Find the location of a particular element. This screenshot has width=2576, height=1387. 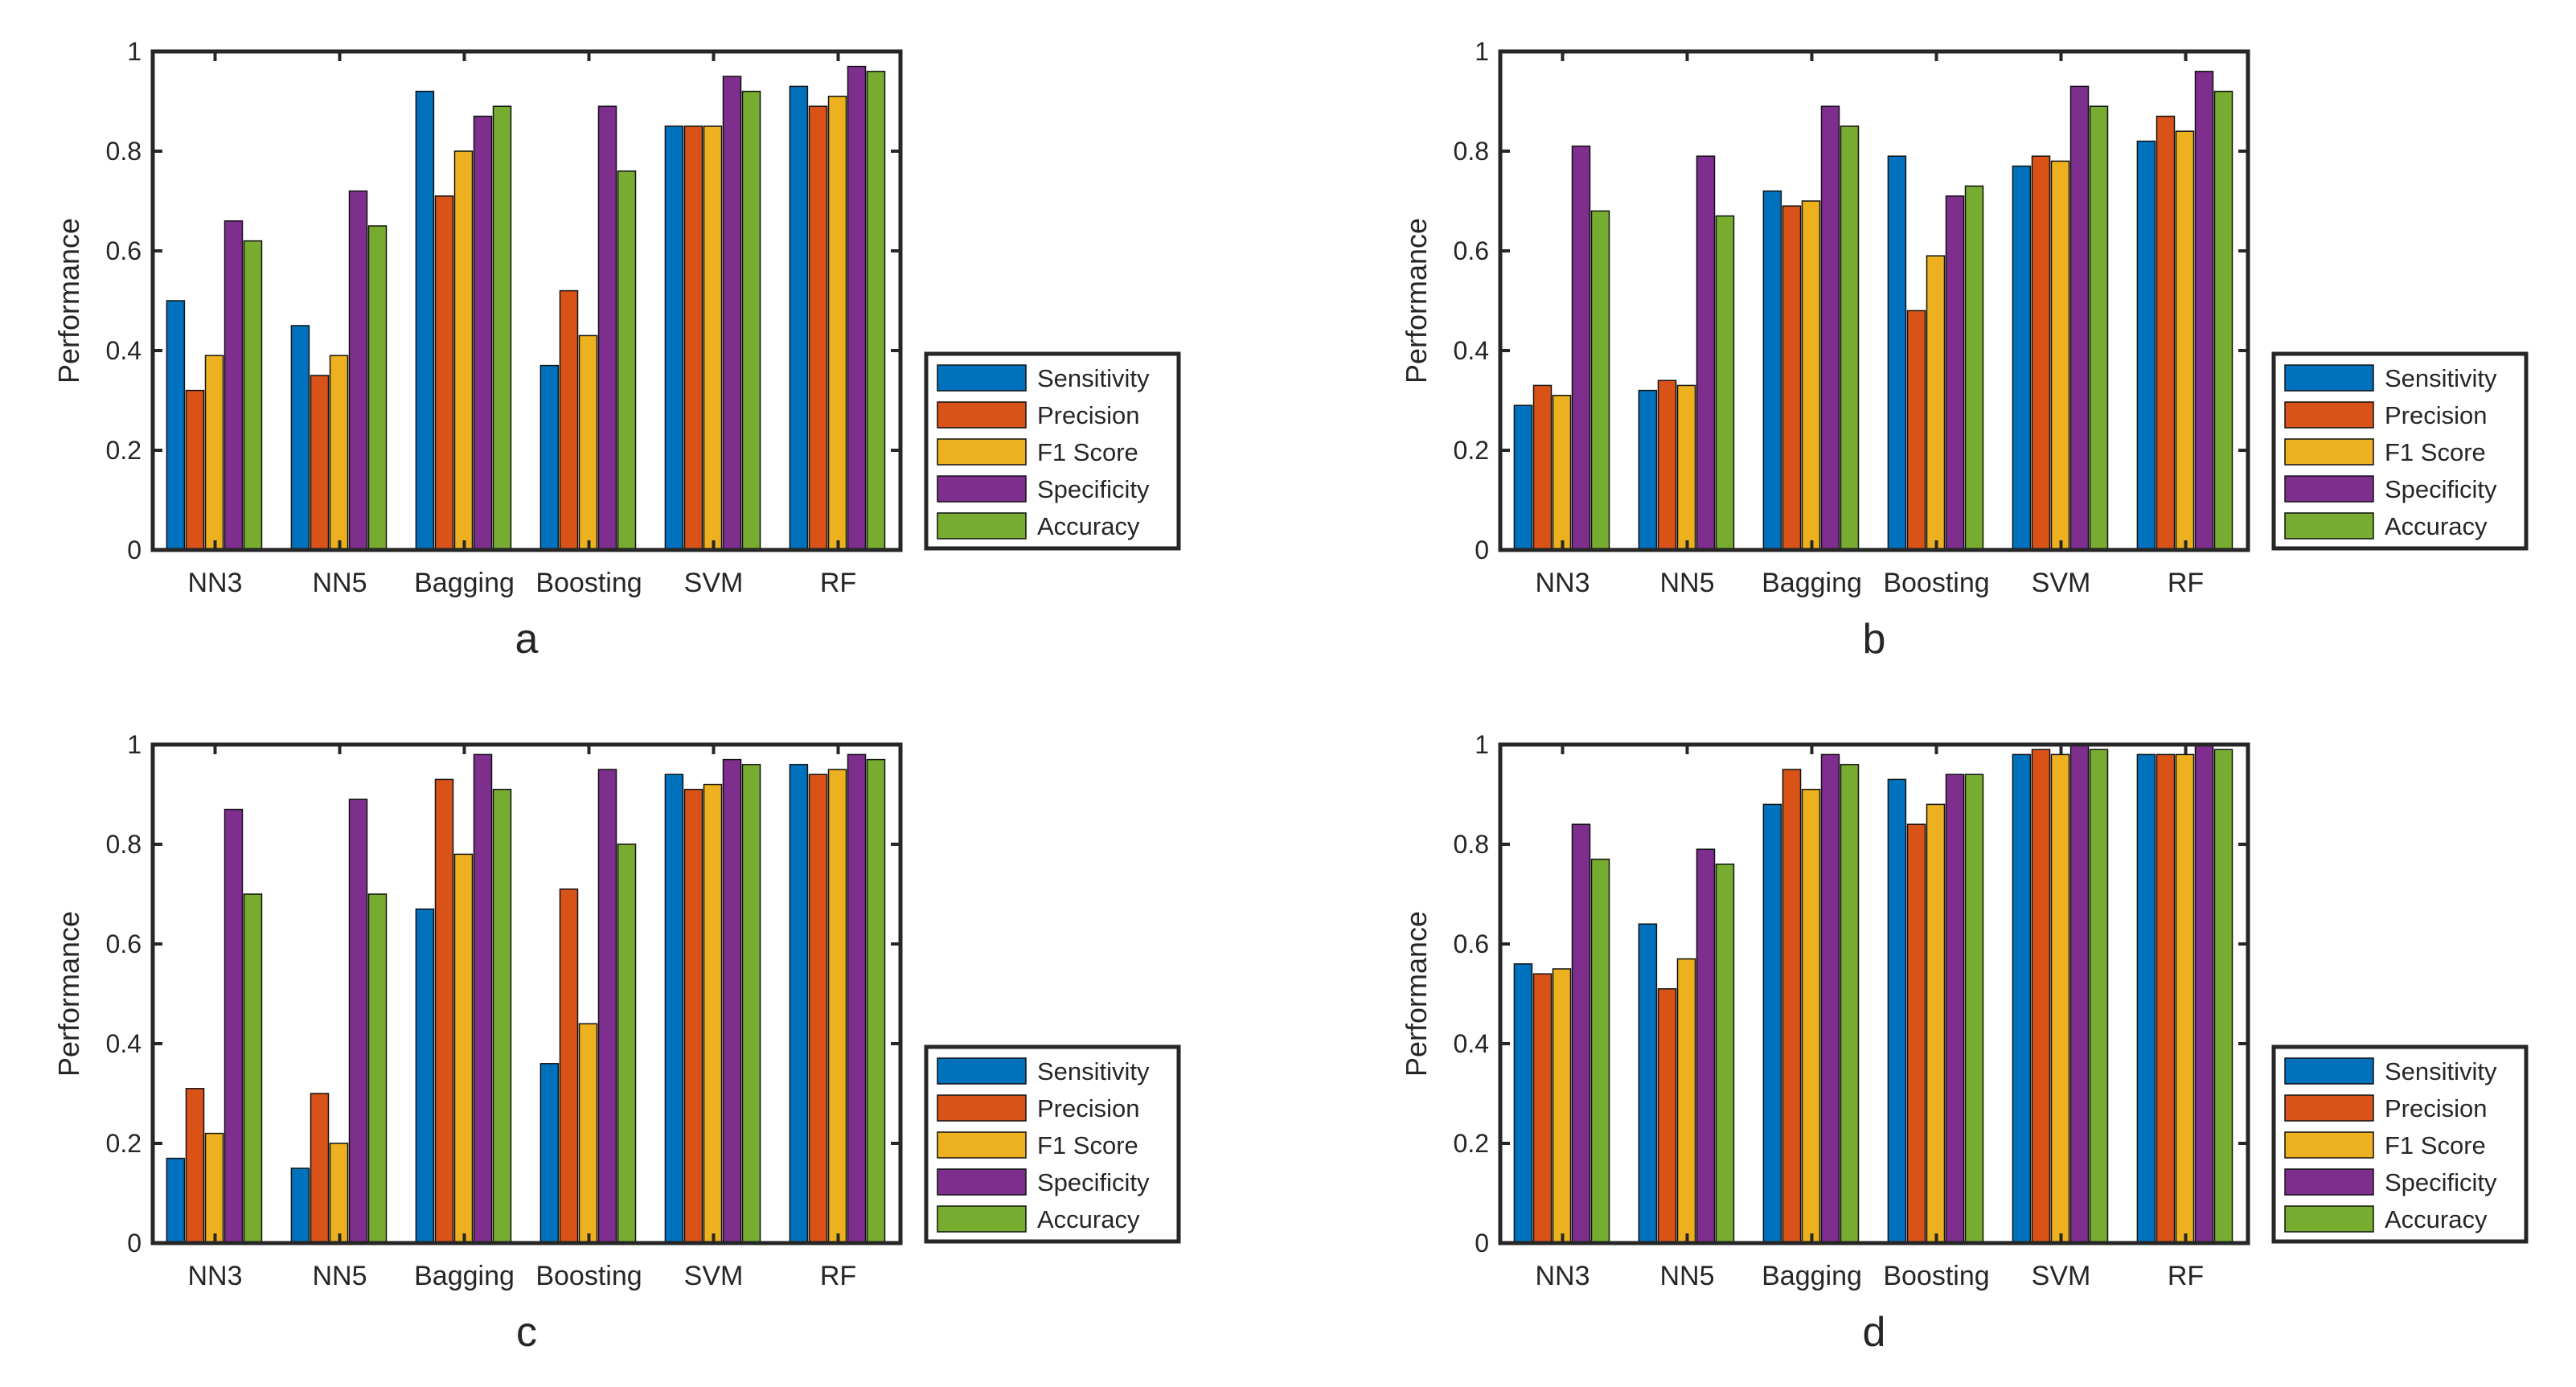

x-tick-label: Bagging is located at coordinates (1812, 583).